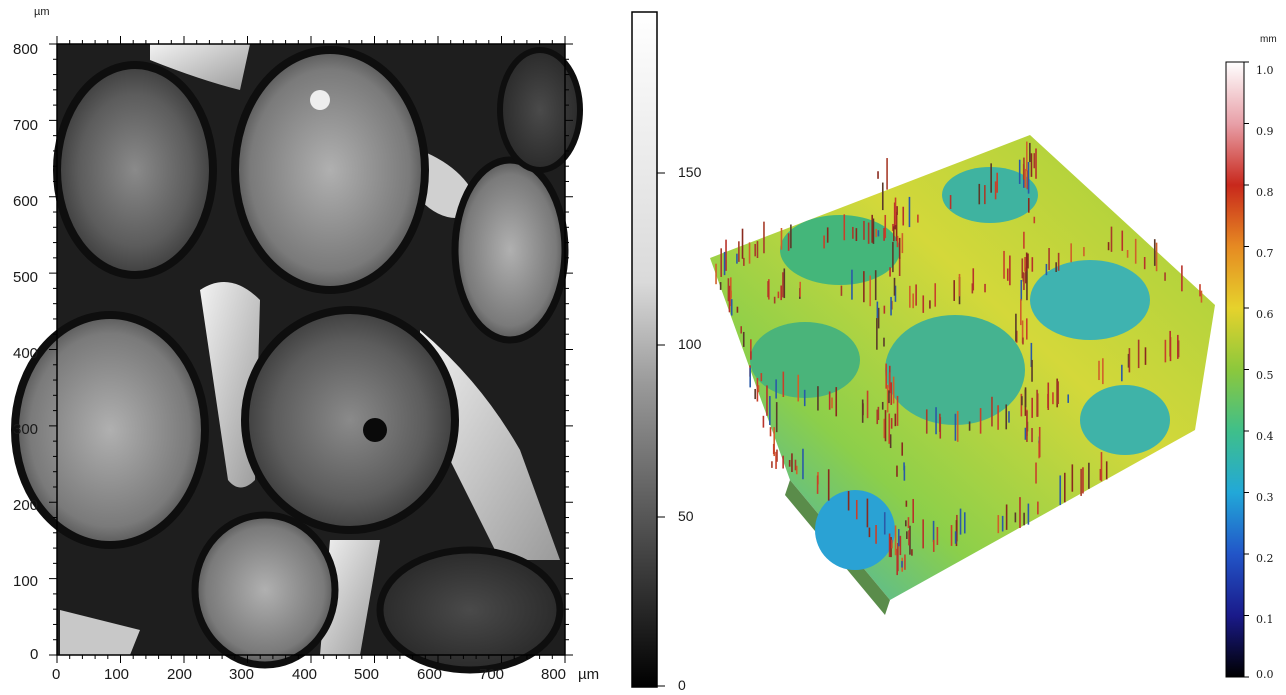 This screenshot has width=1286, height=695. I want to click on x-tick-label: 500, so click(367, 674).